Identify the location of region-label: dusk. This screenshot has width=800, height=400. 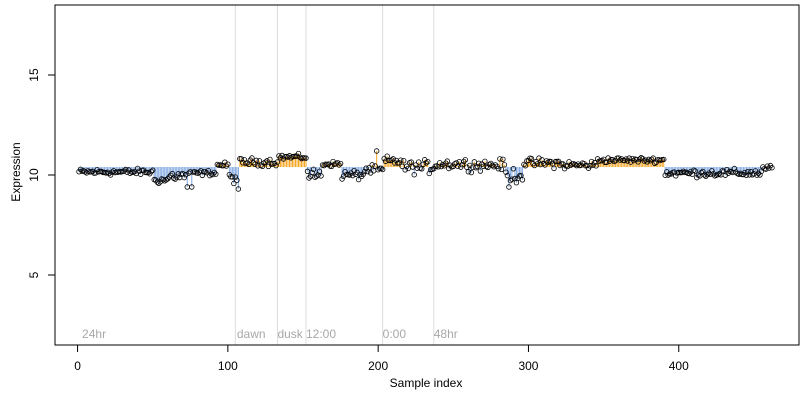
(290, 334).